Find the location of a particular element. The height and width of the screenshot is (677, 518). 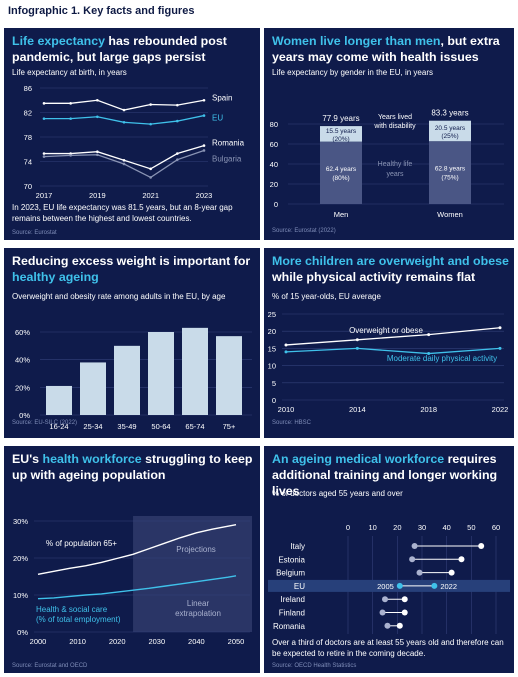

y-tick-label: 40% is located at coordinates (22, 360).